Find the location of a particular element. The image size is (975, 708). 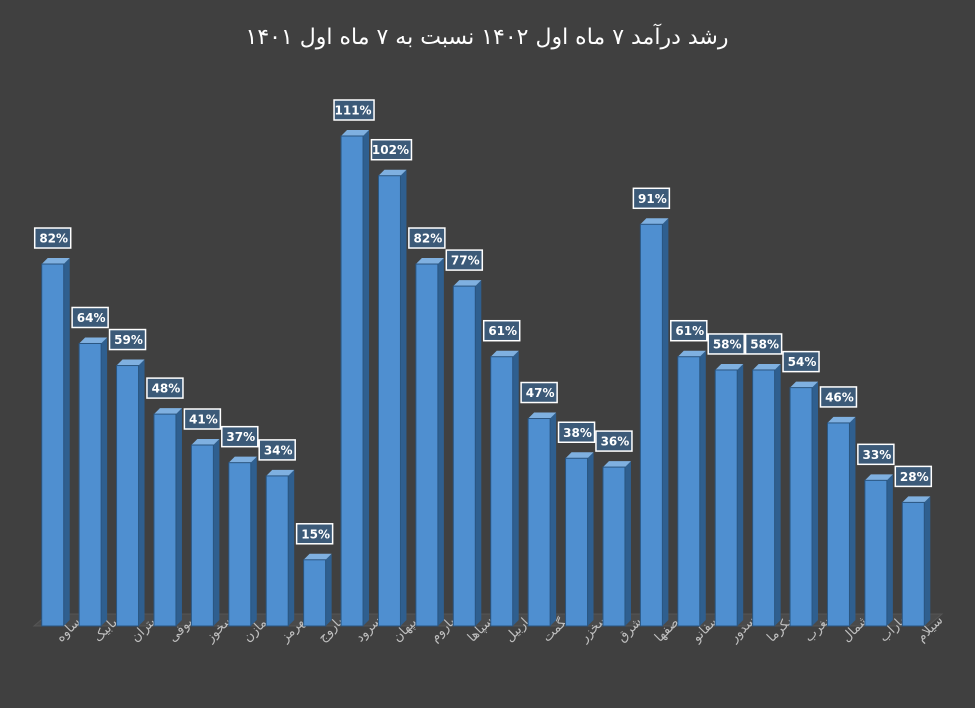

value-label: 111% is located at coordinates (353, 111).